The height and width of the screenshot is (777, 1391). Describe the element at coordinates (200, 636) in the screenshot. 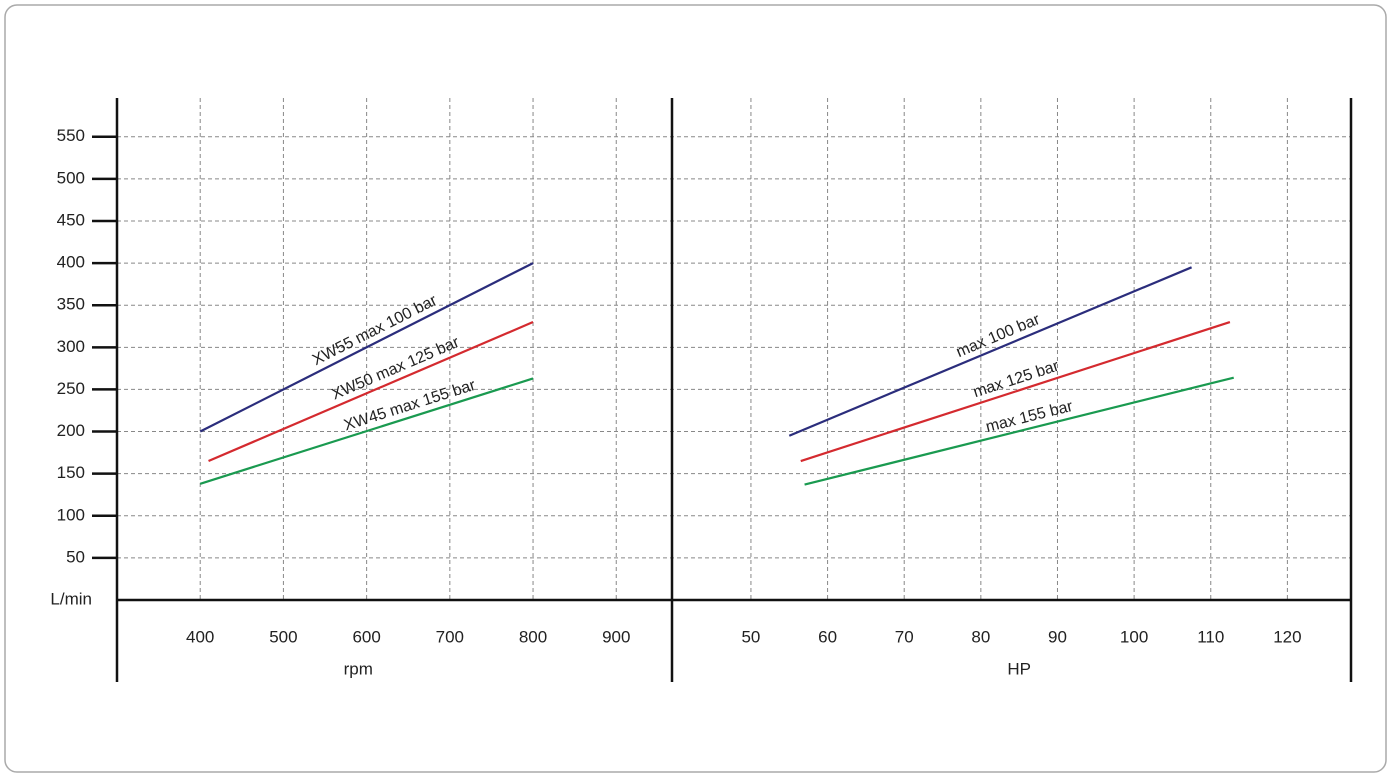

I see `x-tick-label: 400` at that location.